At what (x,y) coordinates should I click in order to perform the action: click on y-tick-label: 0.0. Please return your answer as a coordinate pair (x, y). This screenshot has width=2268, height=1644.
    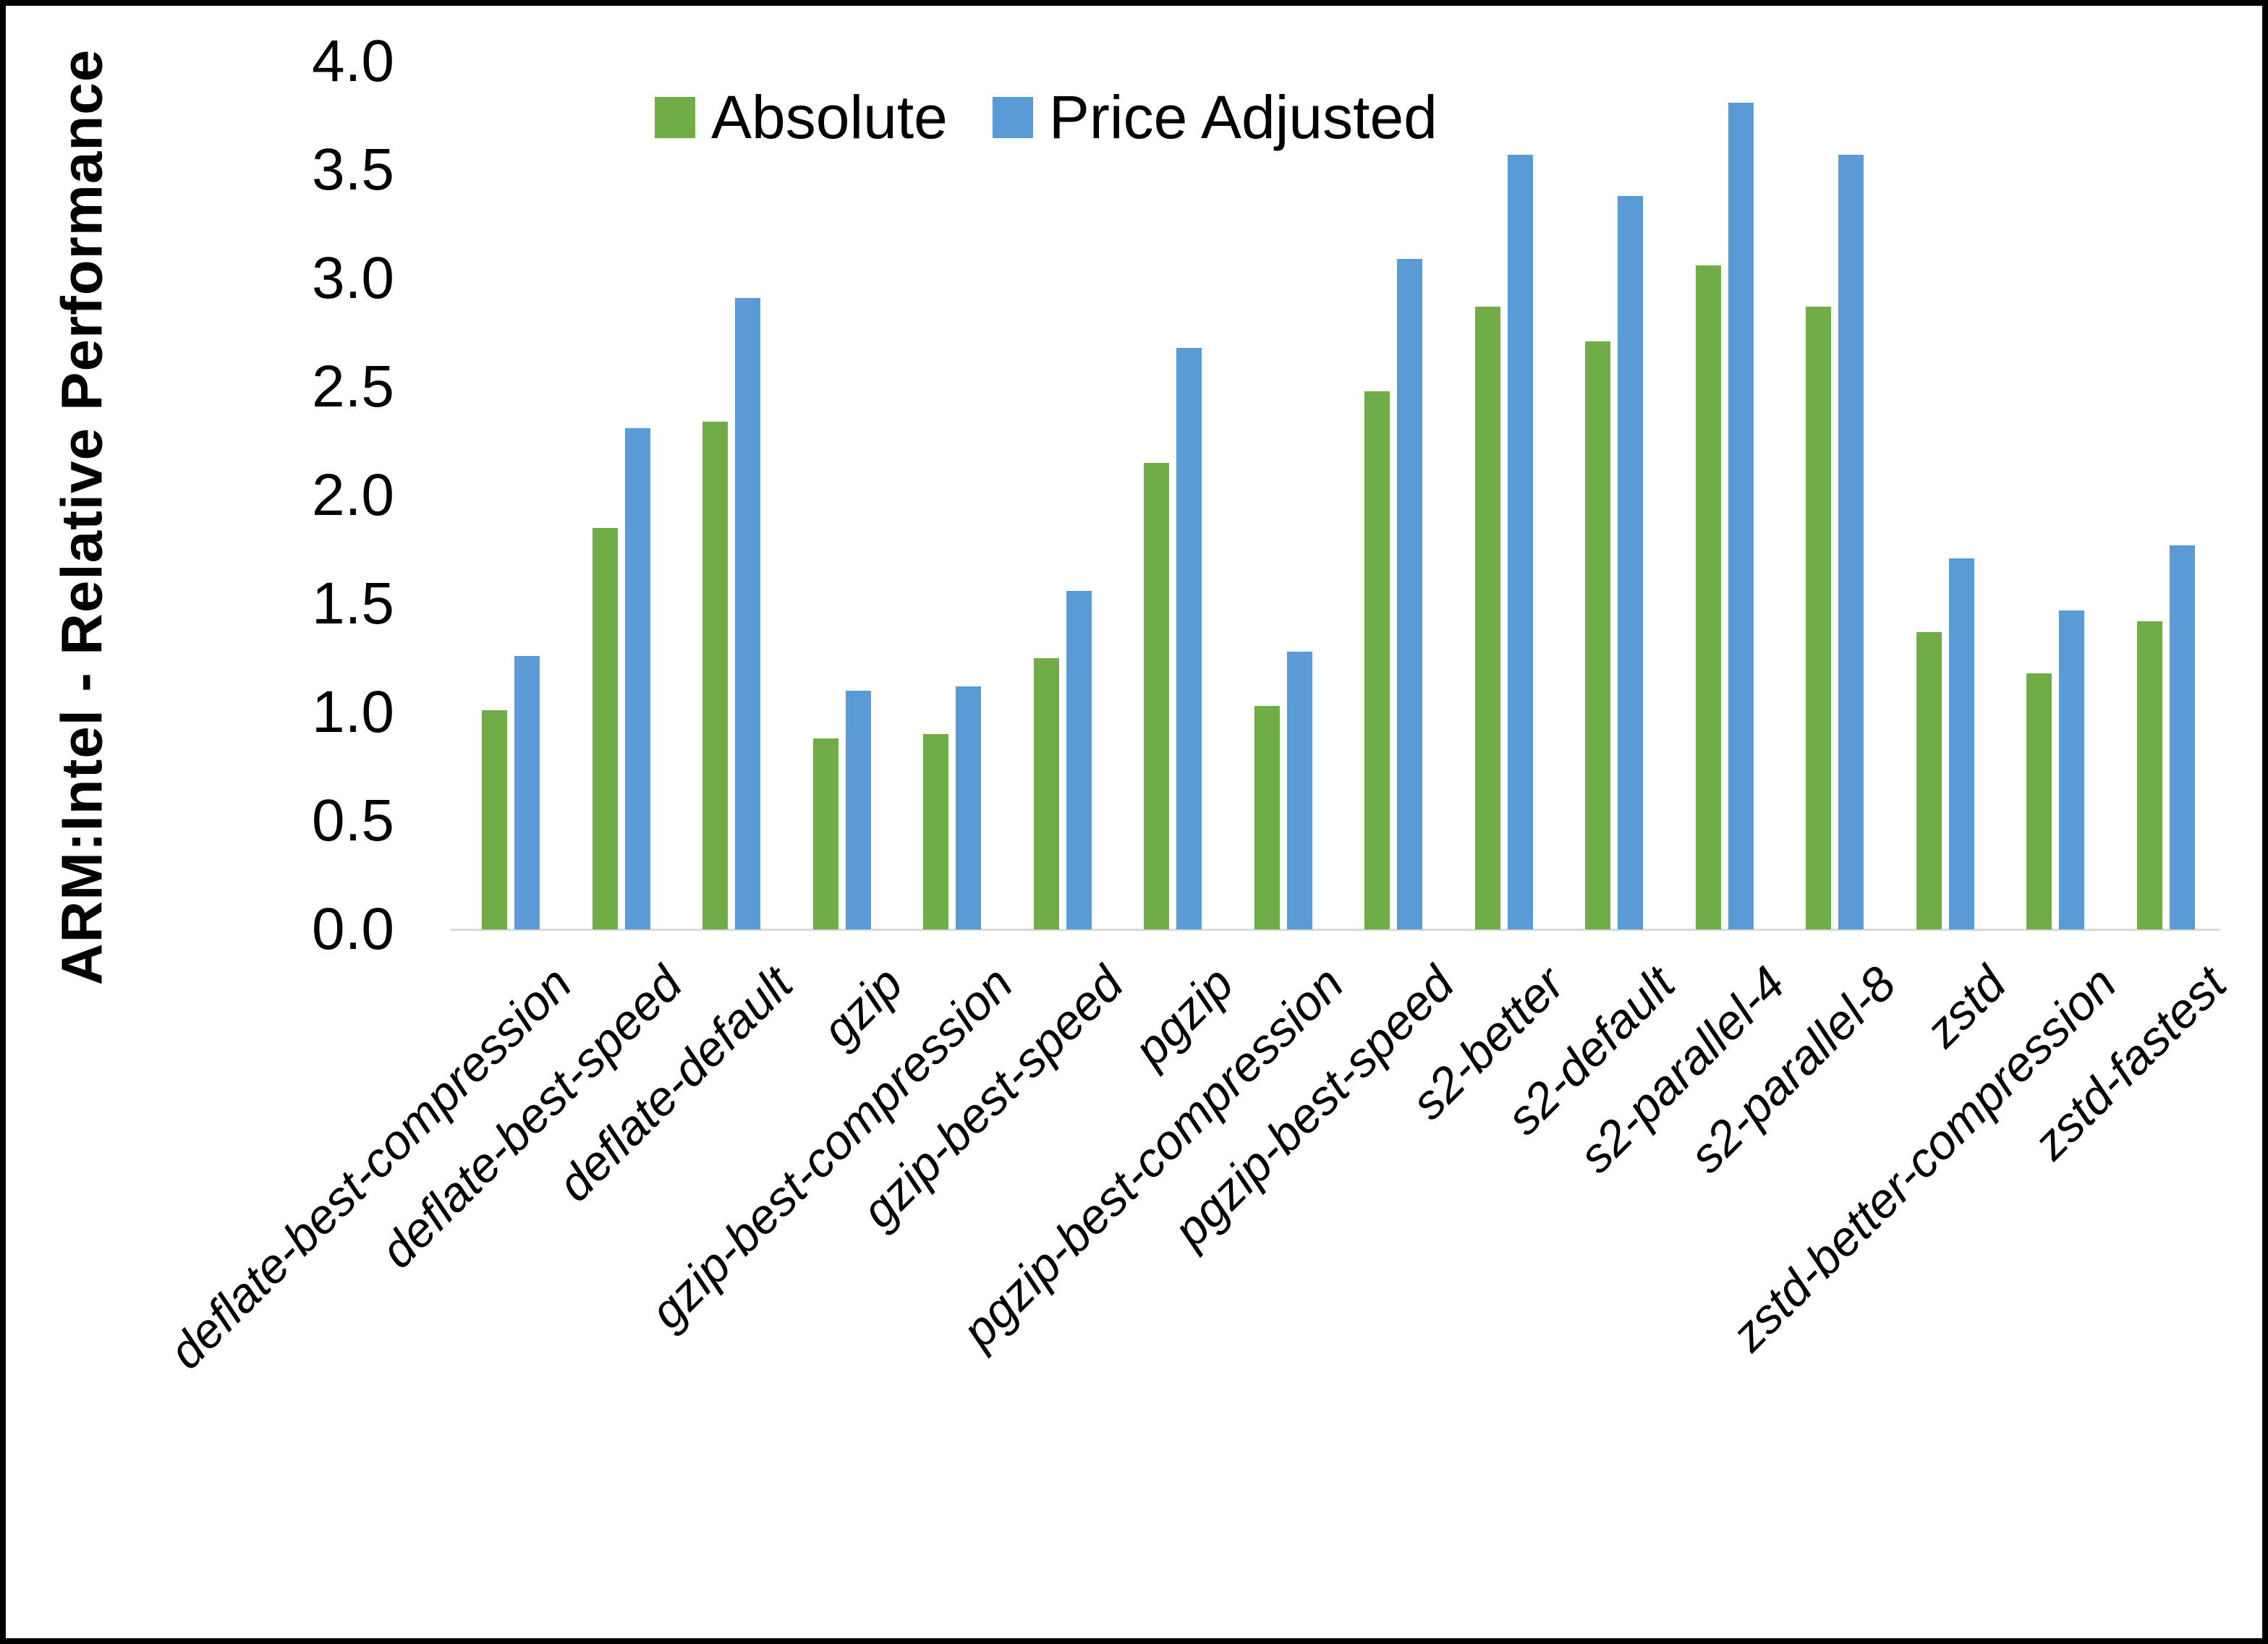
    Looking at the image, I should click on (353, 929).